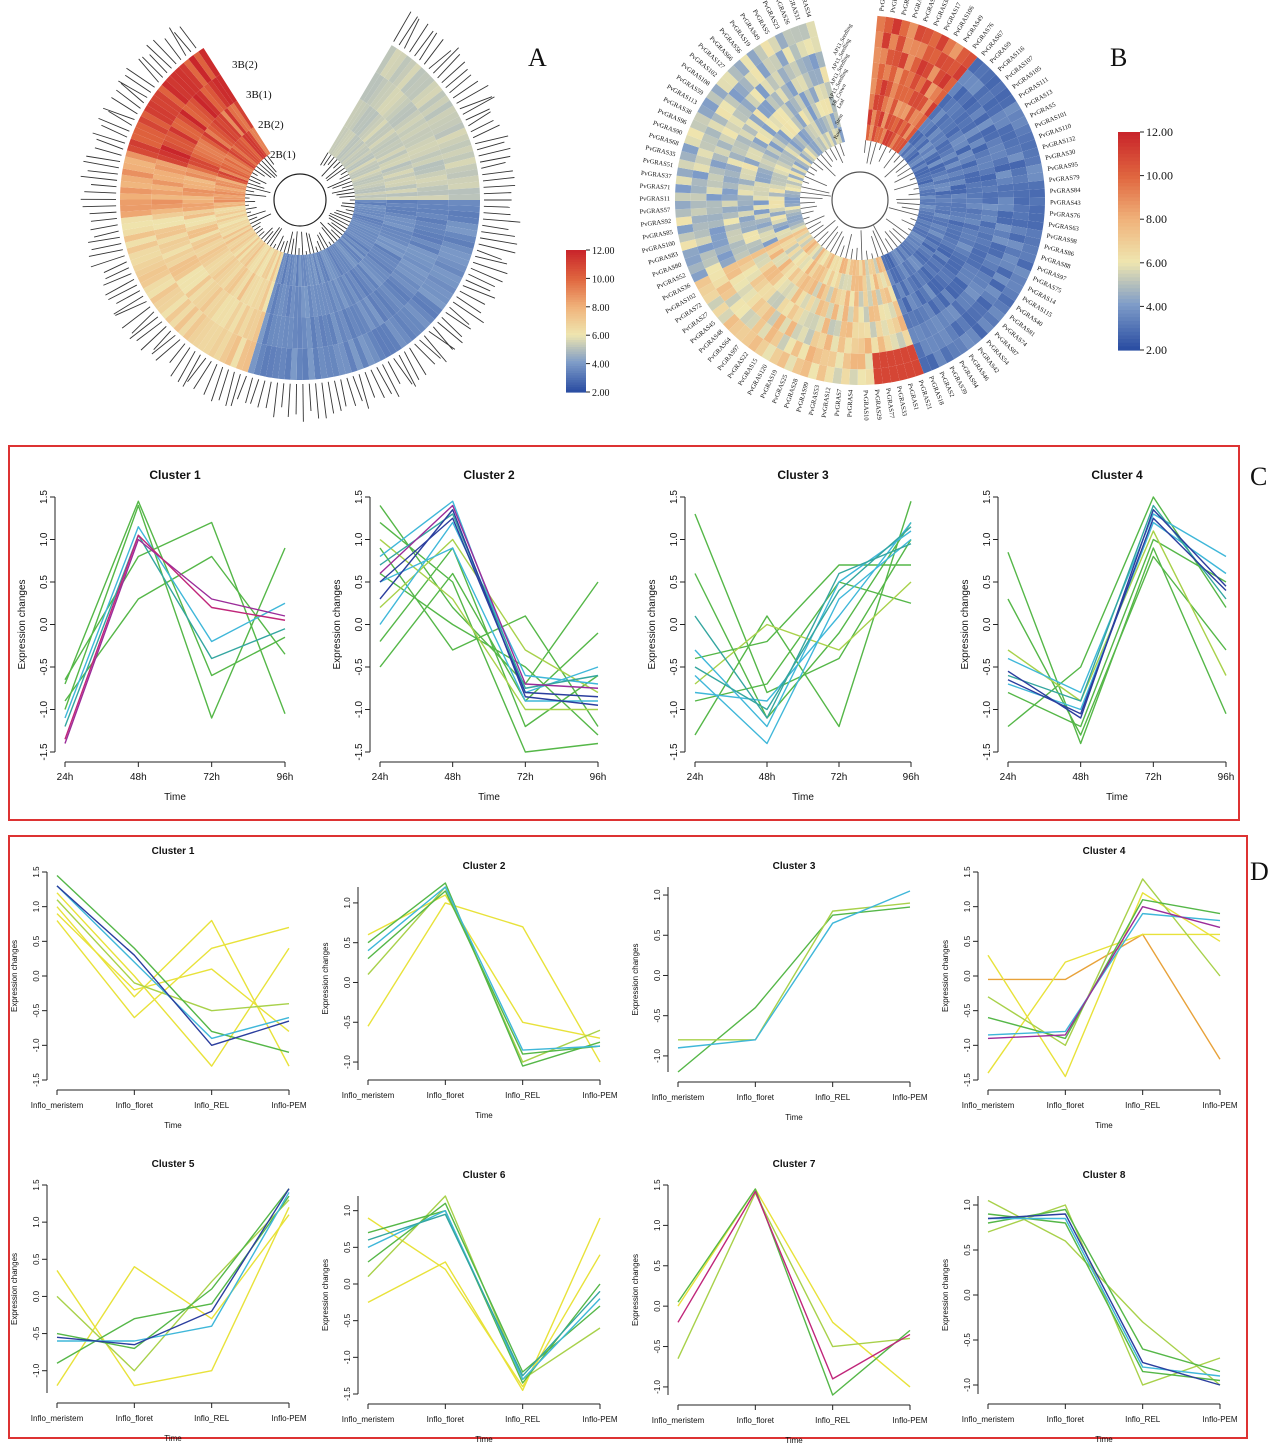 The image size is (1279, 1443). I want to click on x-tick-label: 24h, so click(1008, 777).